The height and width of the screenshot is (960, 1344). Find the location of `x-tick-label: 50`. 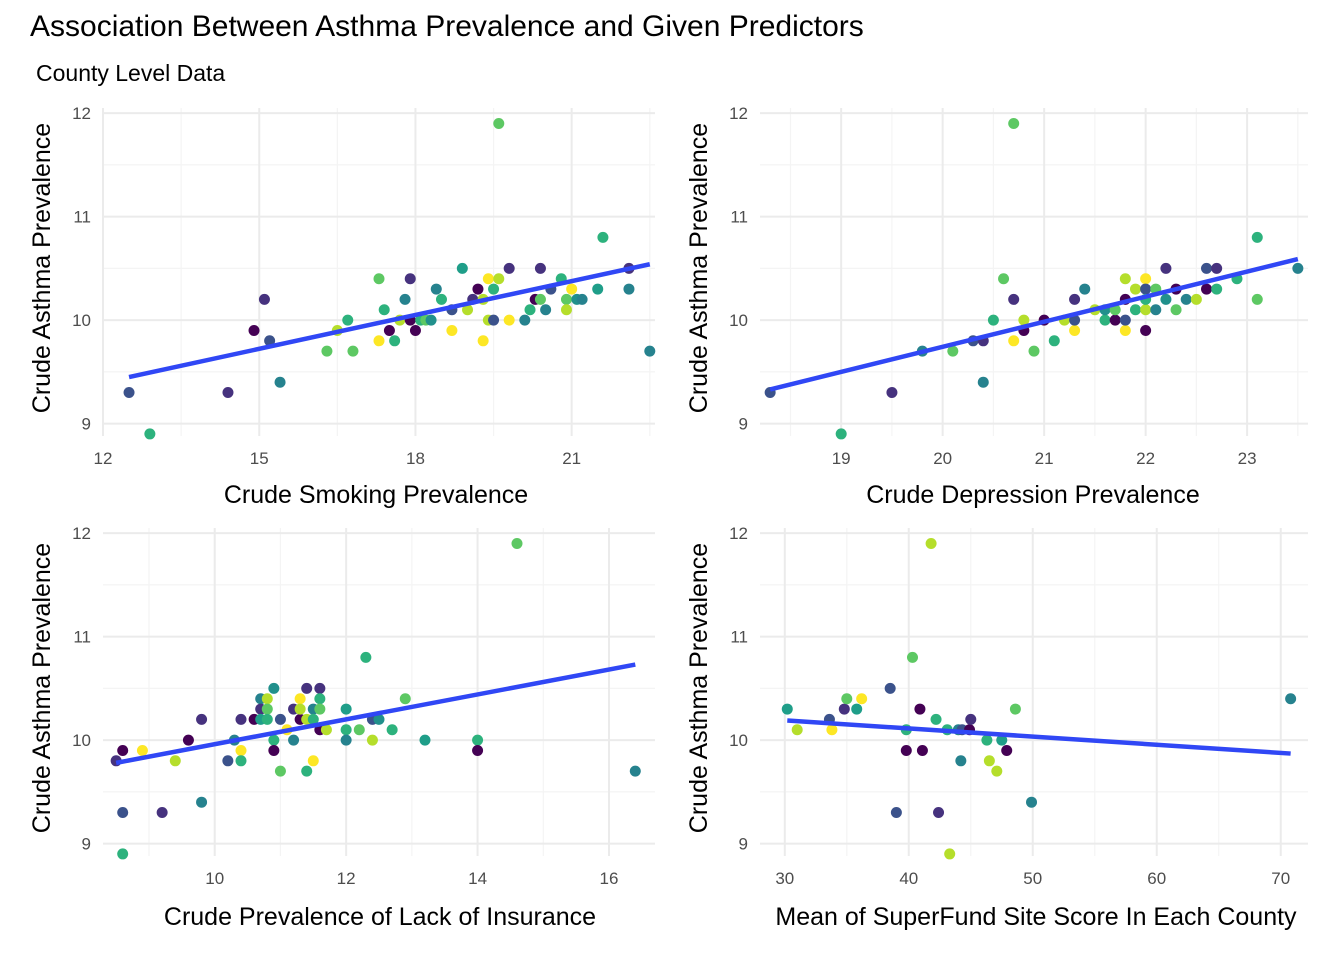

x-tick-label: 50 is located at coordinates (1032, 878).